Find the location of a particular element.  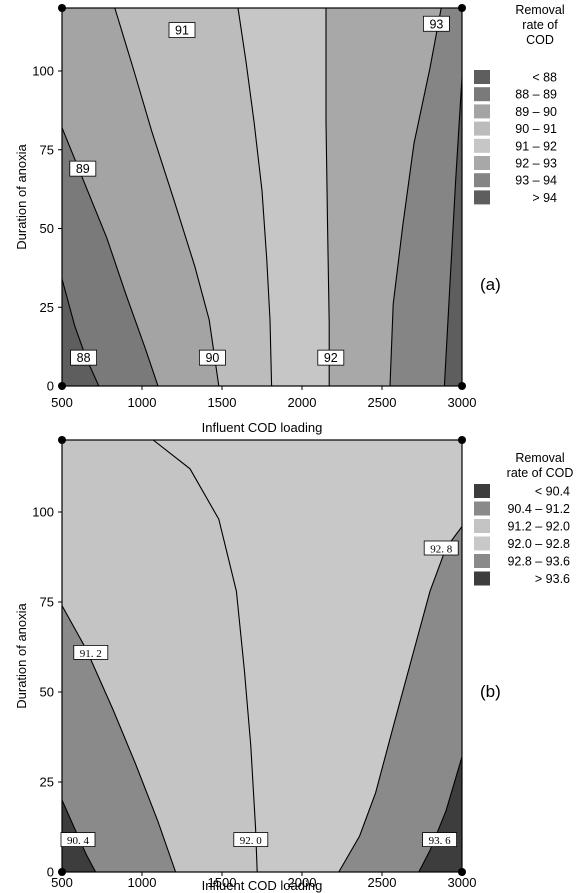

contour-label: 92. 0 is located at coordinates (251, 841).